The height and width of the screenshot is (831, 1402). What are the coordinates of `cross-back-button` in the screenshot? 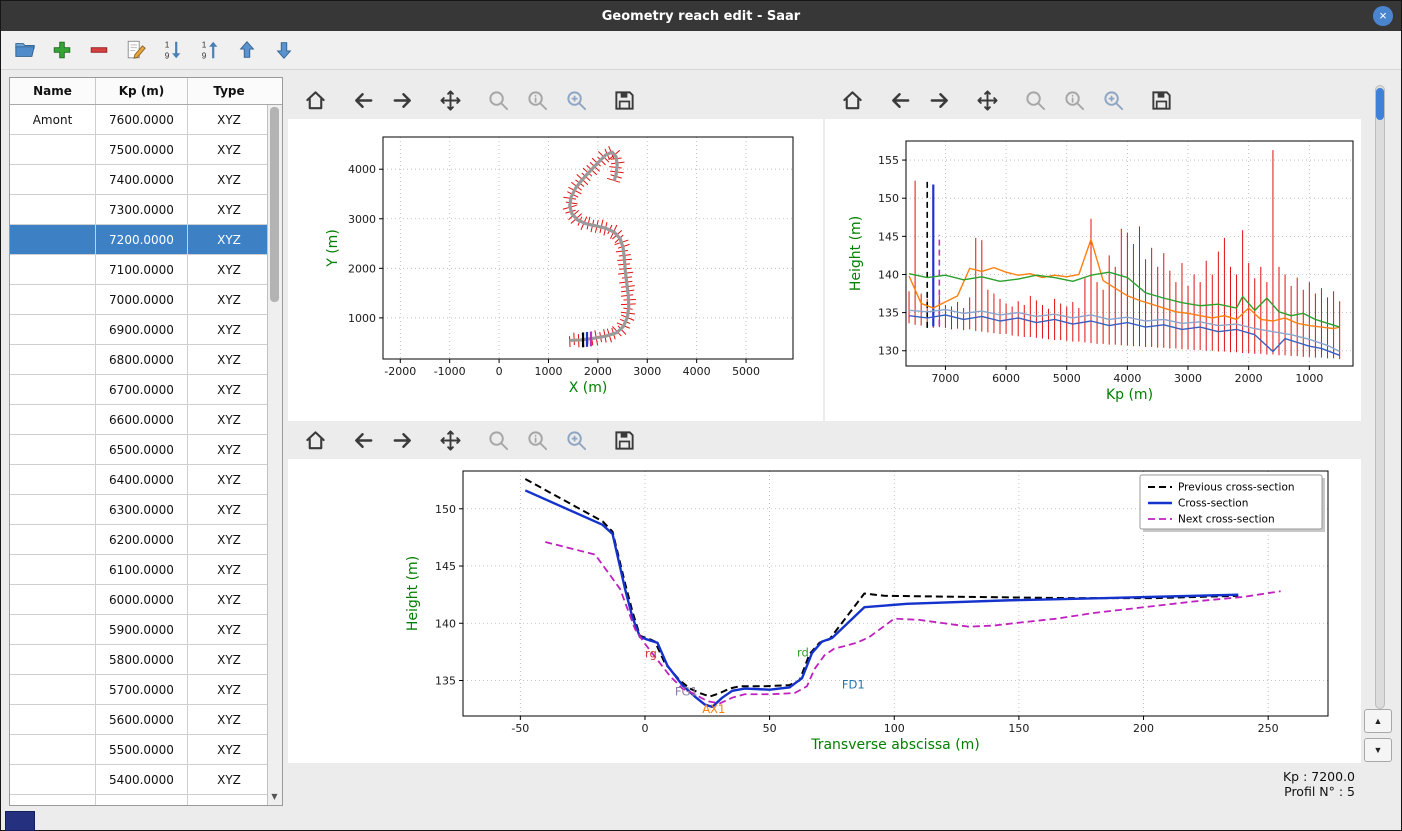 It's located at (364, 440).